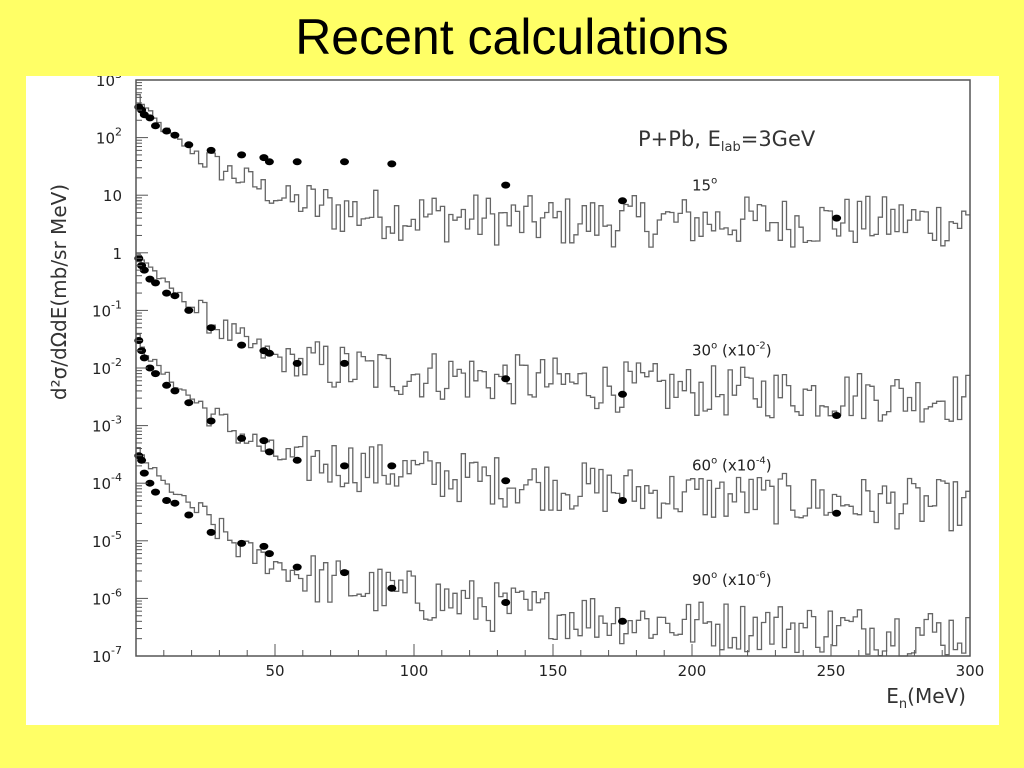  Describe the element at coordinates (892, 696) in the screenshot. I see `x-axis-label-main: E` at that location.